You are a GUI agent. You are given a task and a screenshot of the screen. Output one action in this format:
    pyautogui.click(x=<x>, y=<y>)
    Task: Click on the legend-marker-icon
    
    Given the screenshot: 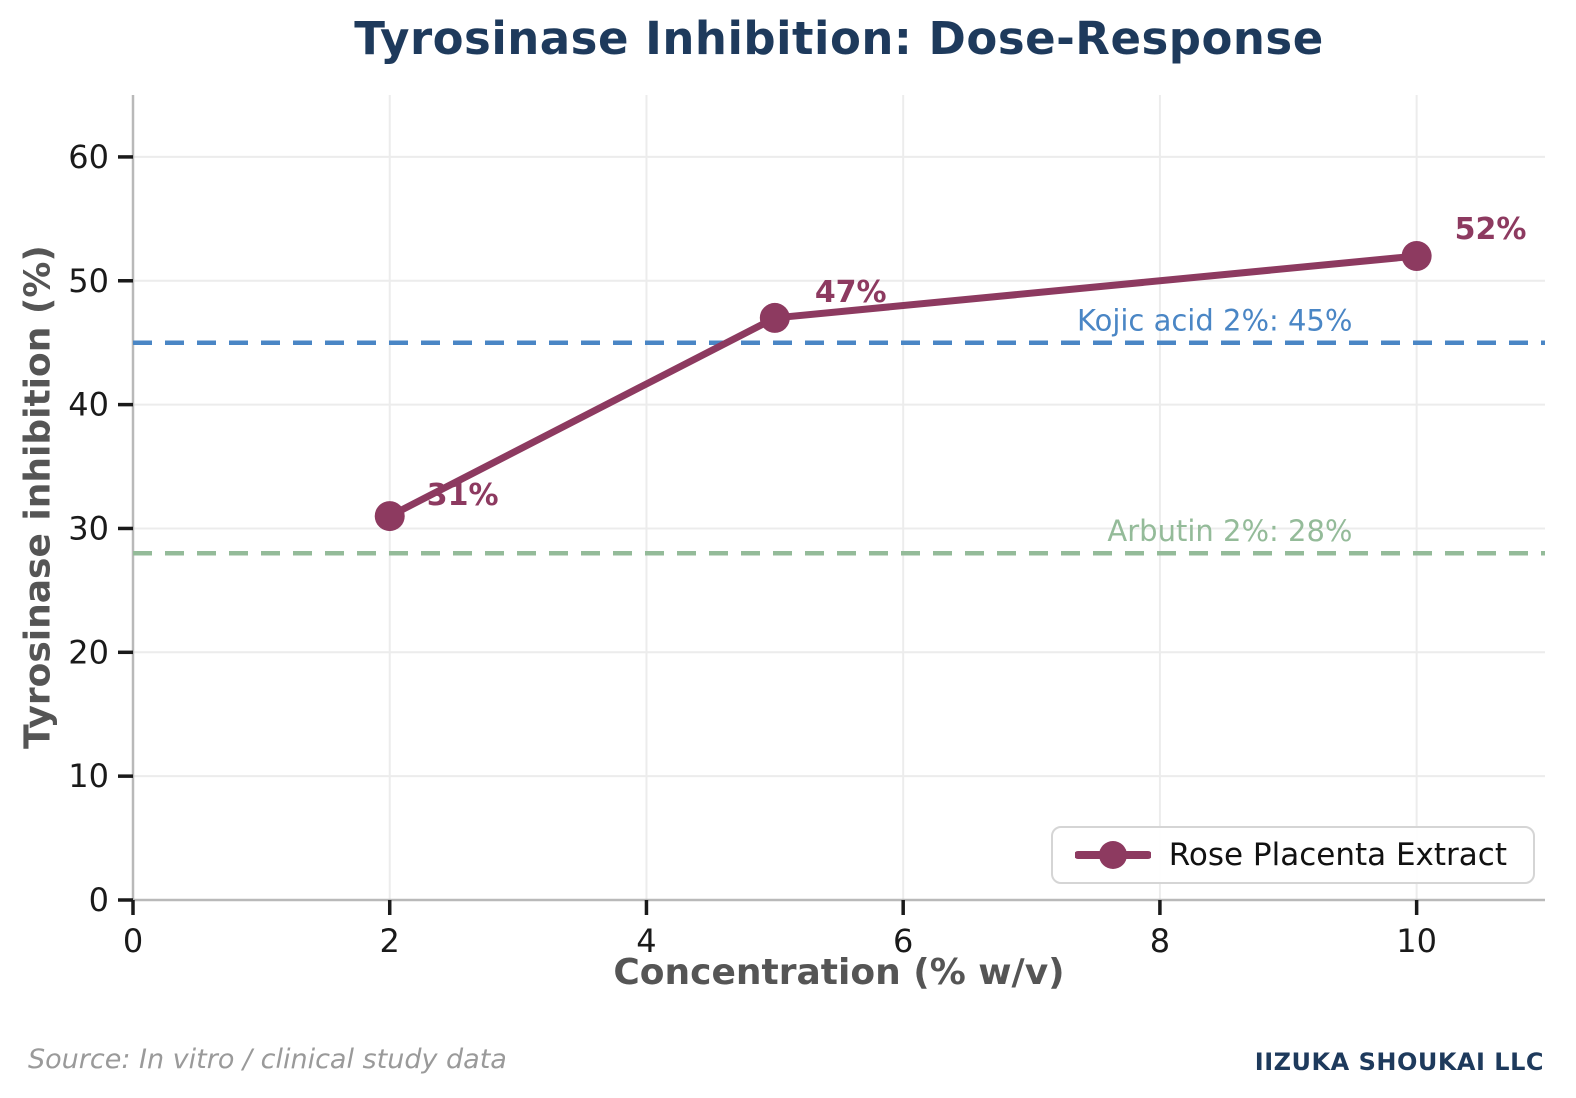 What is the action you would take?
    pyautogui.click(x=1112, y=855)
    